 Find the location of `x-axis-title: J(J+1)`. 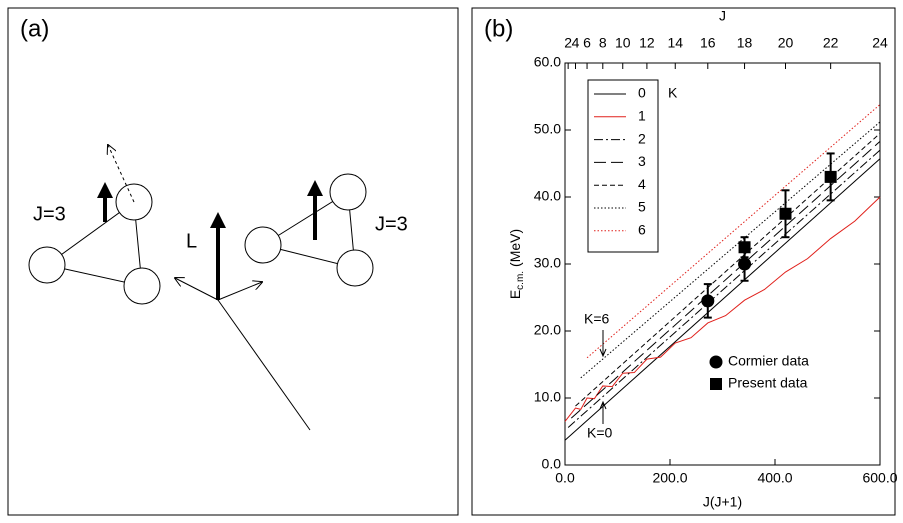

x-axis-title: J(J+1) is located at coordinates (722, 502).